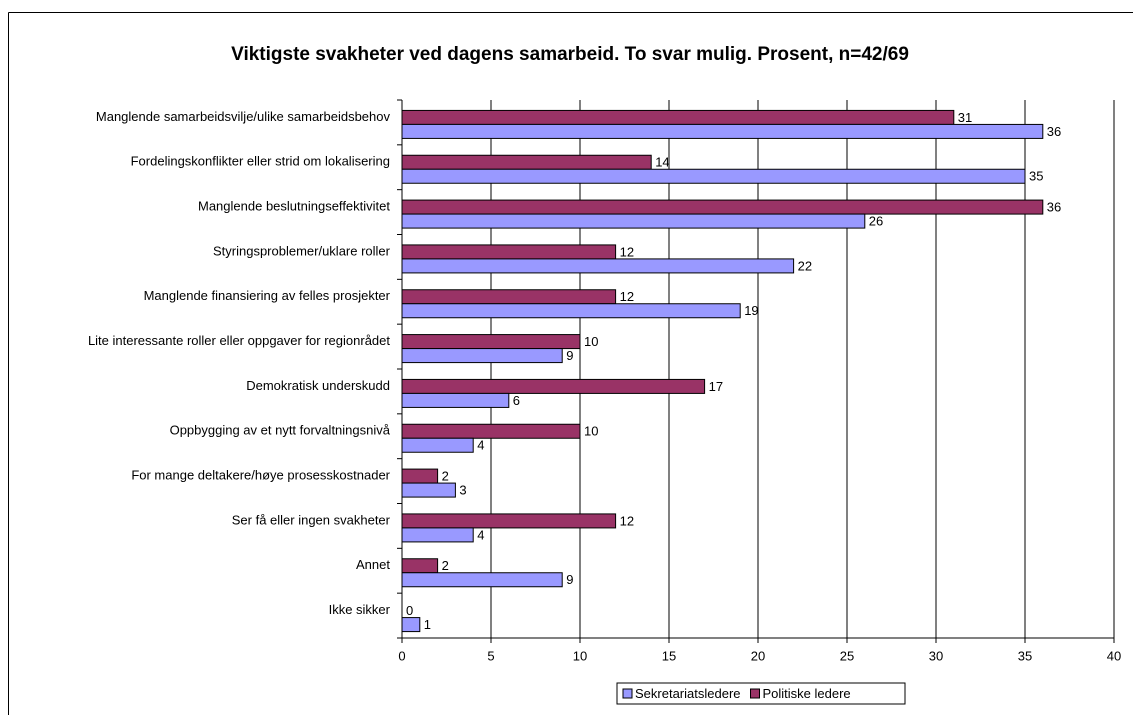  What do you see at coordinates (807, 693) in the screenshot?
I see `legend-label: Politiske ledere` at bounding box center [807, 693].